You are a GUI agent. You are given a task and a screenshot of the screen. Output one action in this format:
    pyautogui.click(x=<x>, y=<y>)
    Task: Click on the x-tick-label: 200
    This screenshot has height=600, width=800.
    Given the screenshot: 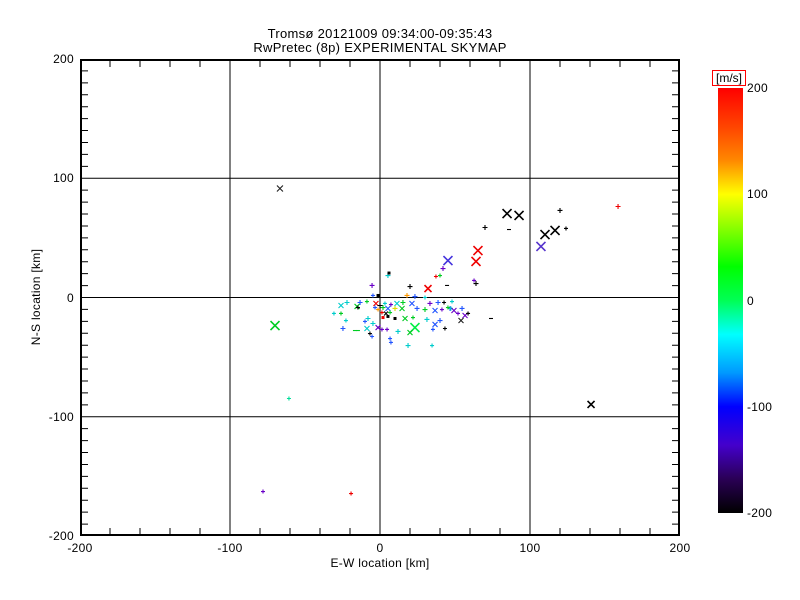 What is the action you would take?
    pyautogui.click(x=680, y=548)
    